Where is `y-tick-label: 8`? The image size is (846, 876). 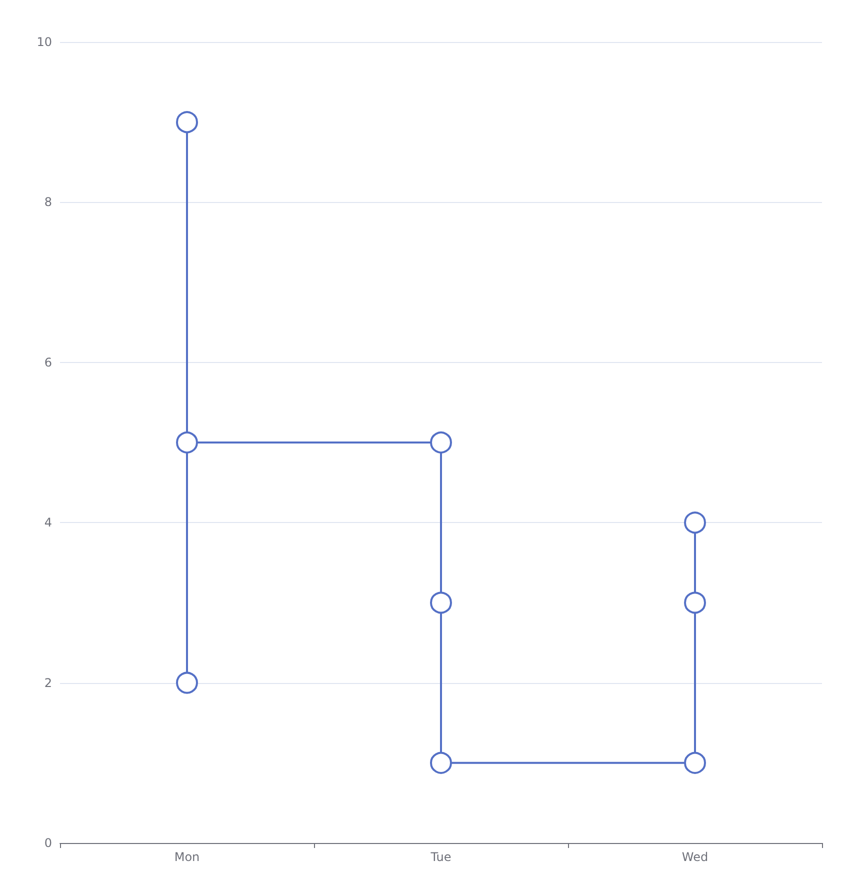
y-tick-label: 8 is located at coordinates (48, 202).